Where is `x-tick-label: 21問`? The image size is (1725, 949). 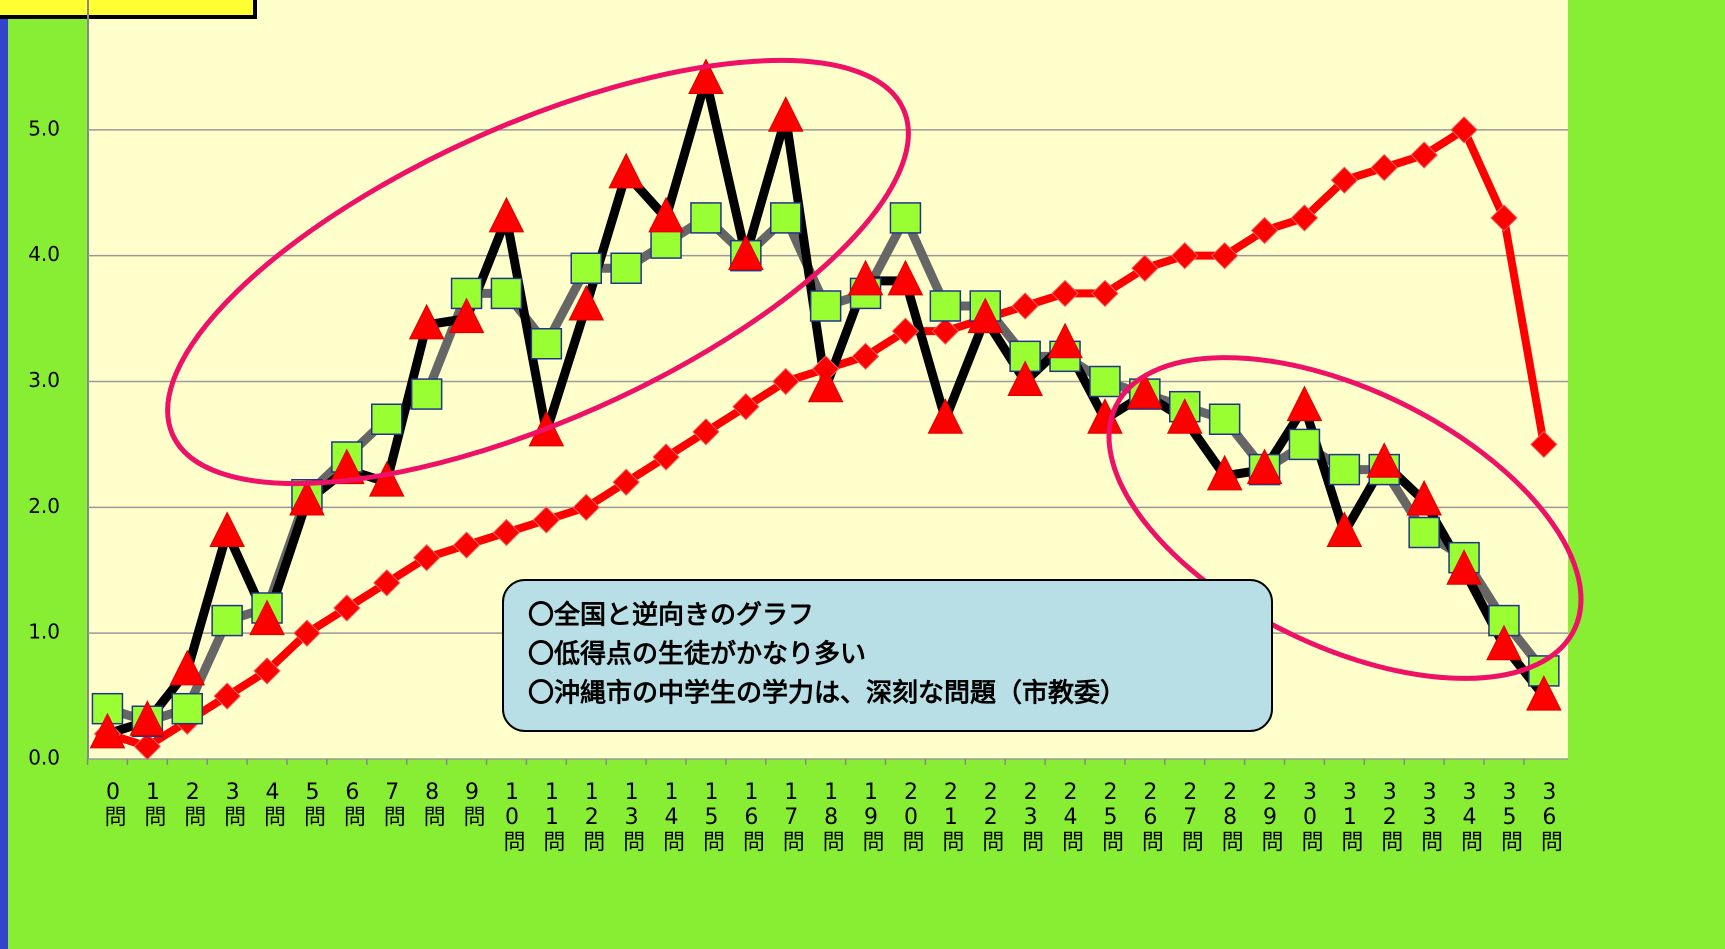 x-tick-label: 21問 is located at coordinates (951, 816).